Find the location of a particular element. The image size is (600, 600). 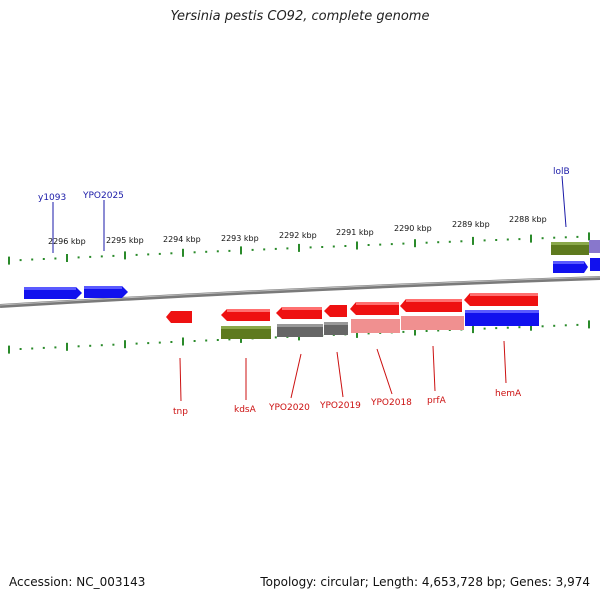

gene-label-YPO2019: YPO2019 is located at coordinates (340, 406).